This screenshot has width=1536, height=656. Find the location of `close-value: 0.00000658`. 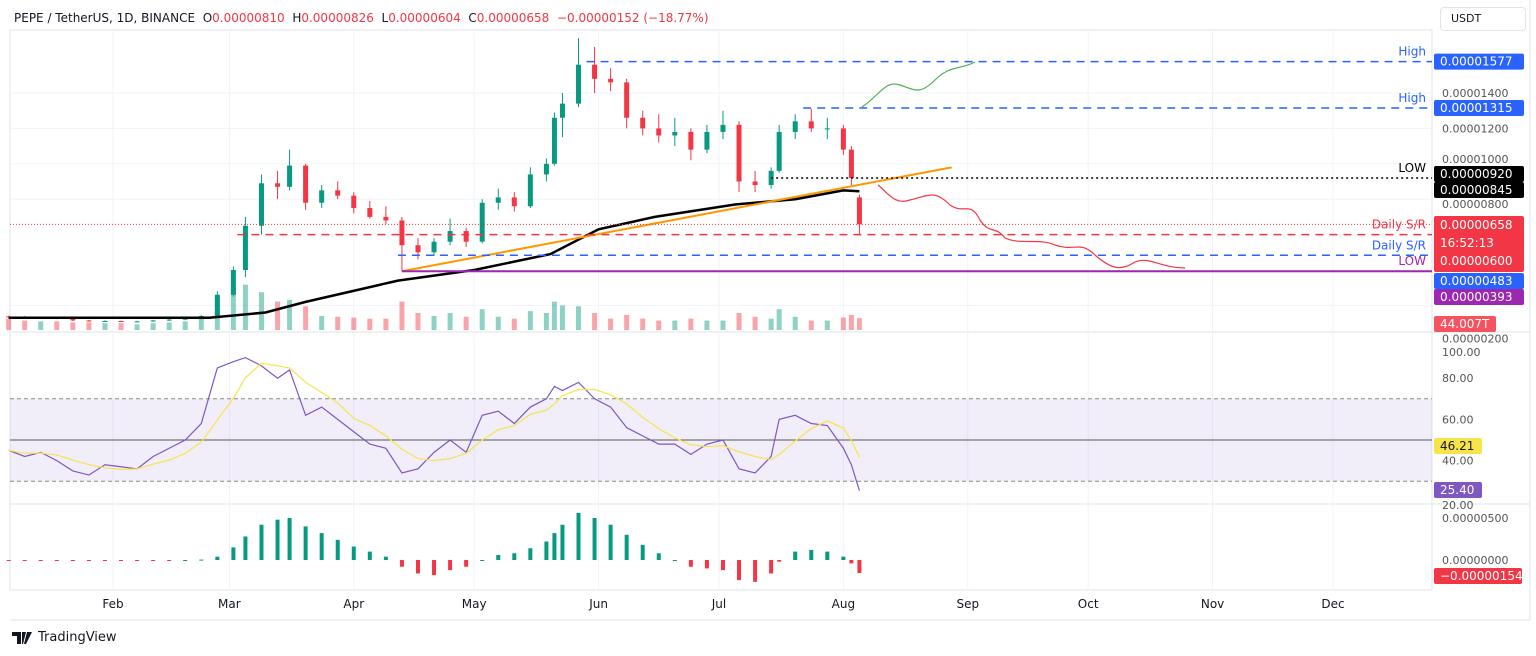

close-value: 0.00000658 is located at coordinates (513, 18).